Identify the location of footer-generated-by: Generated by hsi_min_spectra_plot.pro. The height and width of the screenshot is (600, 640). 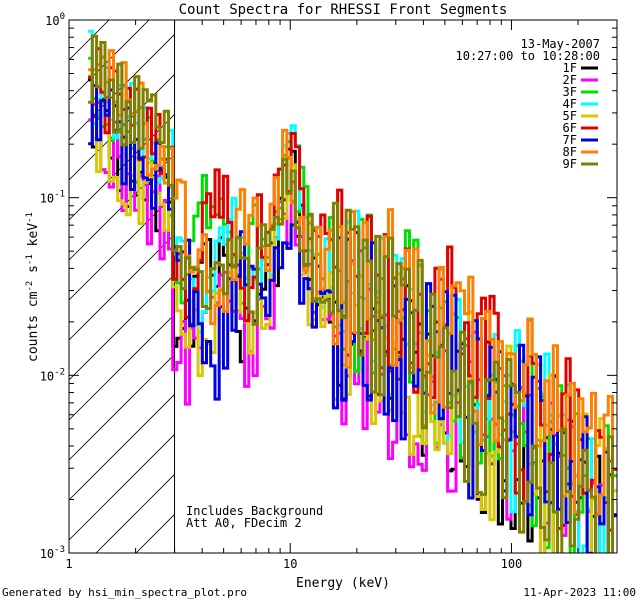
(124, 592).